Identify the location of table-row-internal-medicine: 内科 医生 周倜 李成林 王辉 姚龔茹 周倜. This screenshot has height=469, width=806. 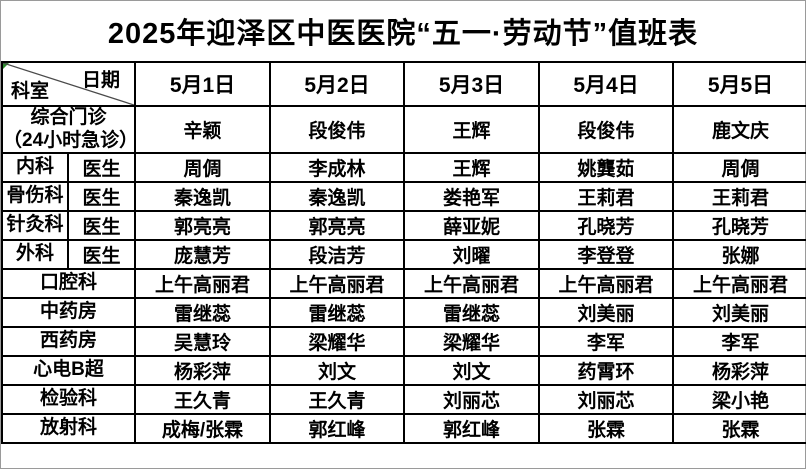
(403, 167).